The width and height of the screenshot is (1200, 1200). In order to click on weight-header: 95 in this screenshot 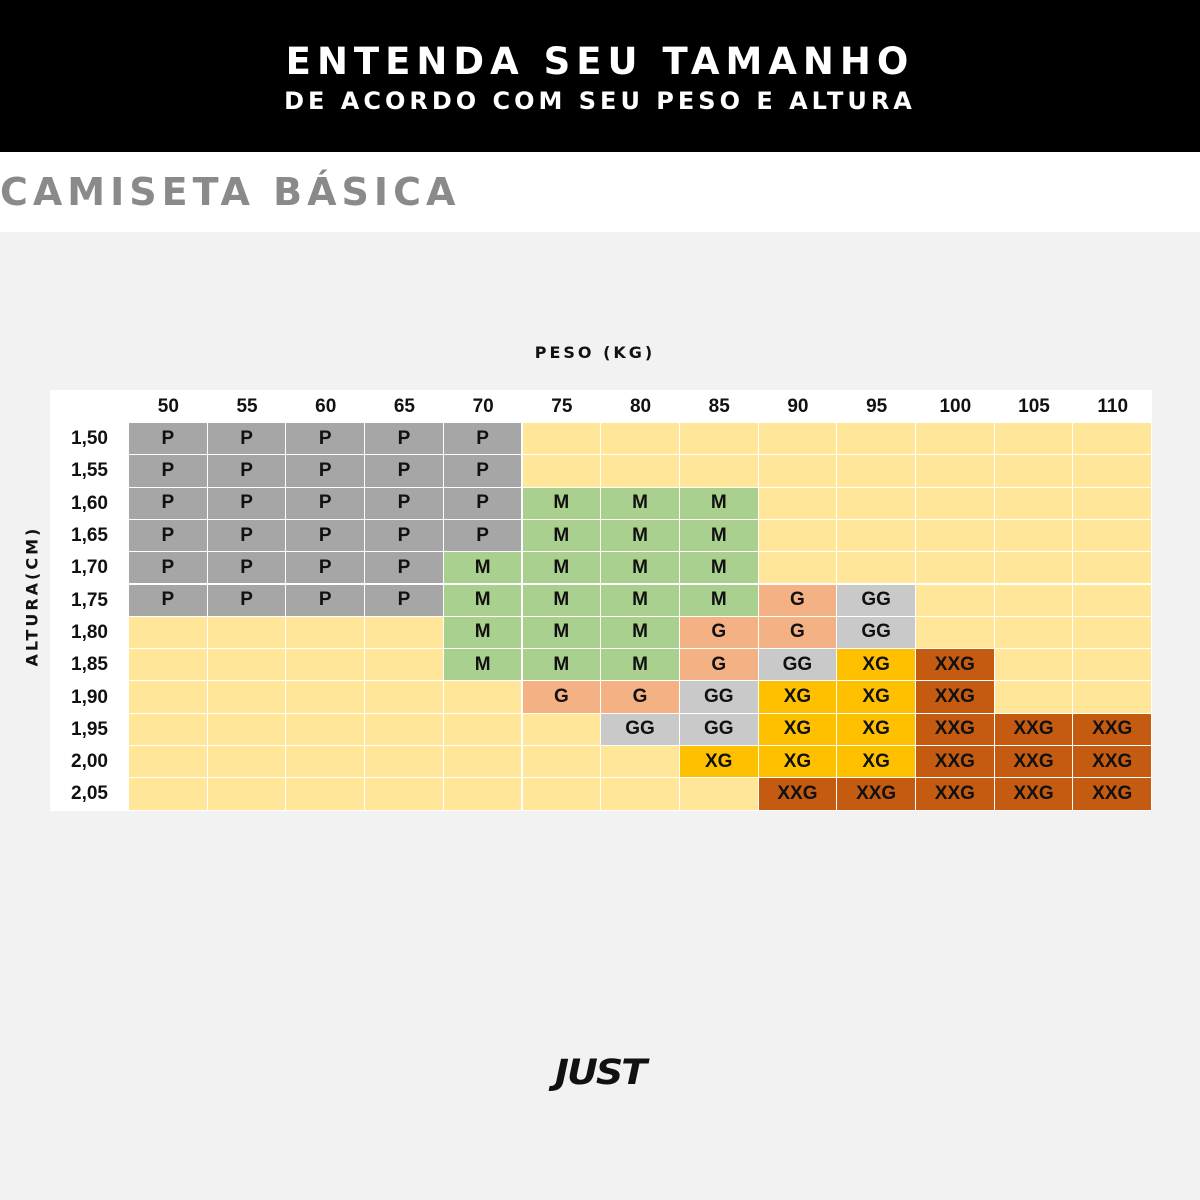, I will do `click(876, 406)`.